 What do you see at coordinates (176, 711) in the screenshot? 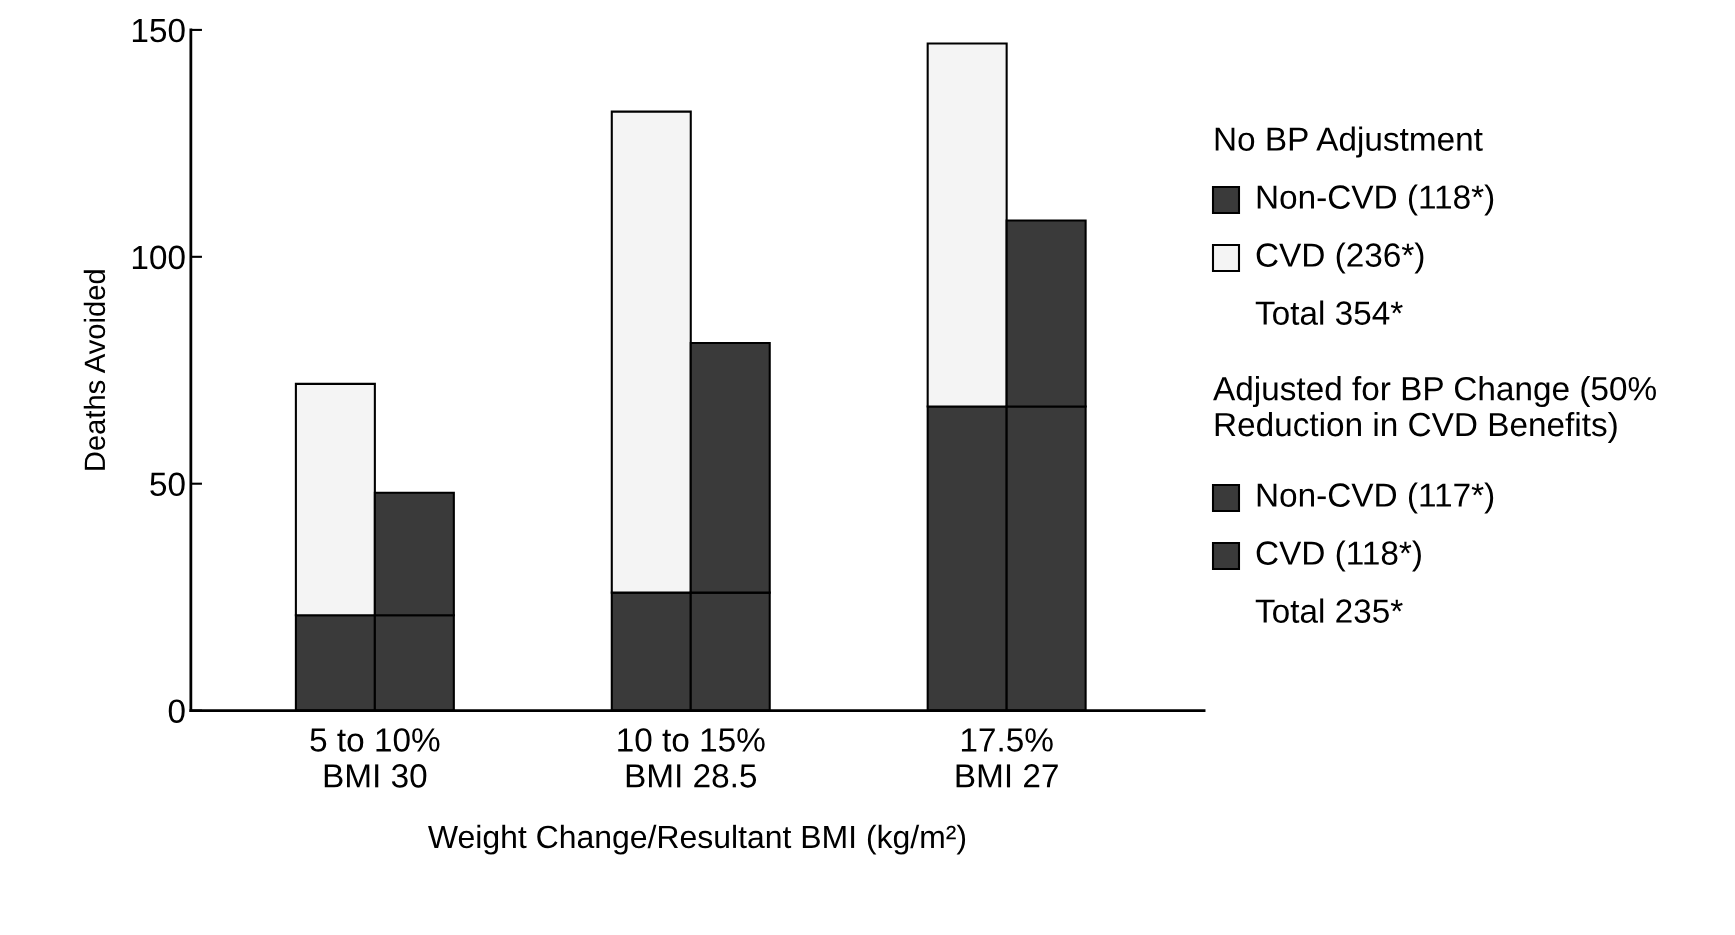
I see `y-tick-label: 0` at bounding box center [176, 711].